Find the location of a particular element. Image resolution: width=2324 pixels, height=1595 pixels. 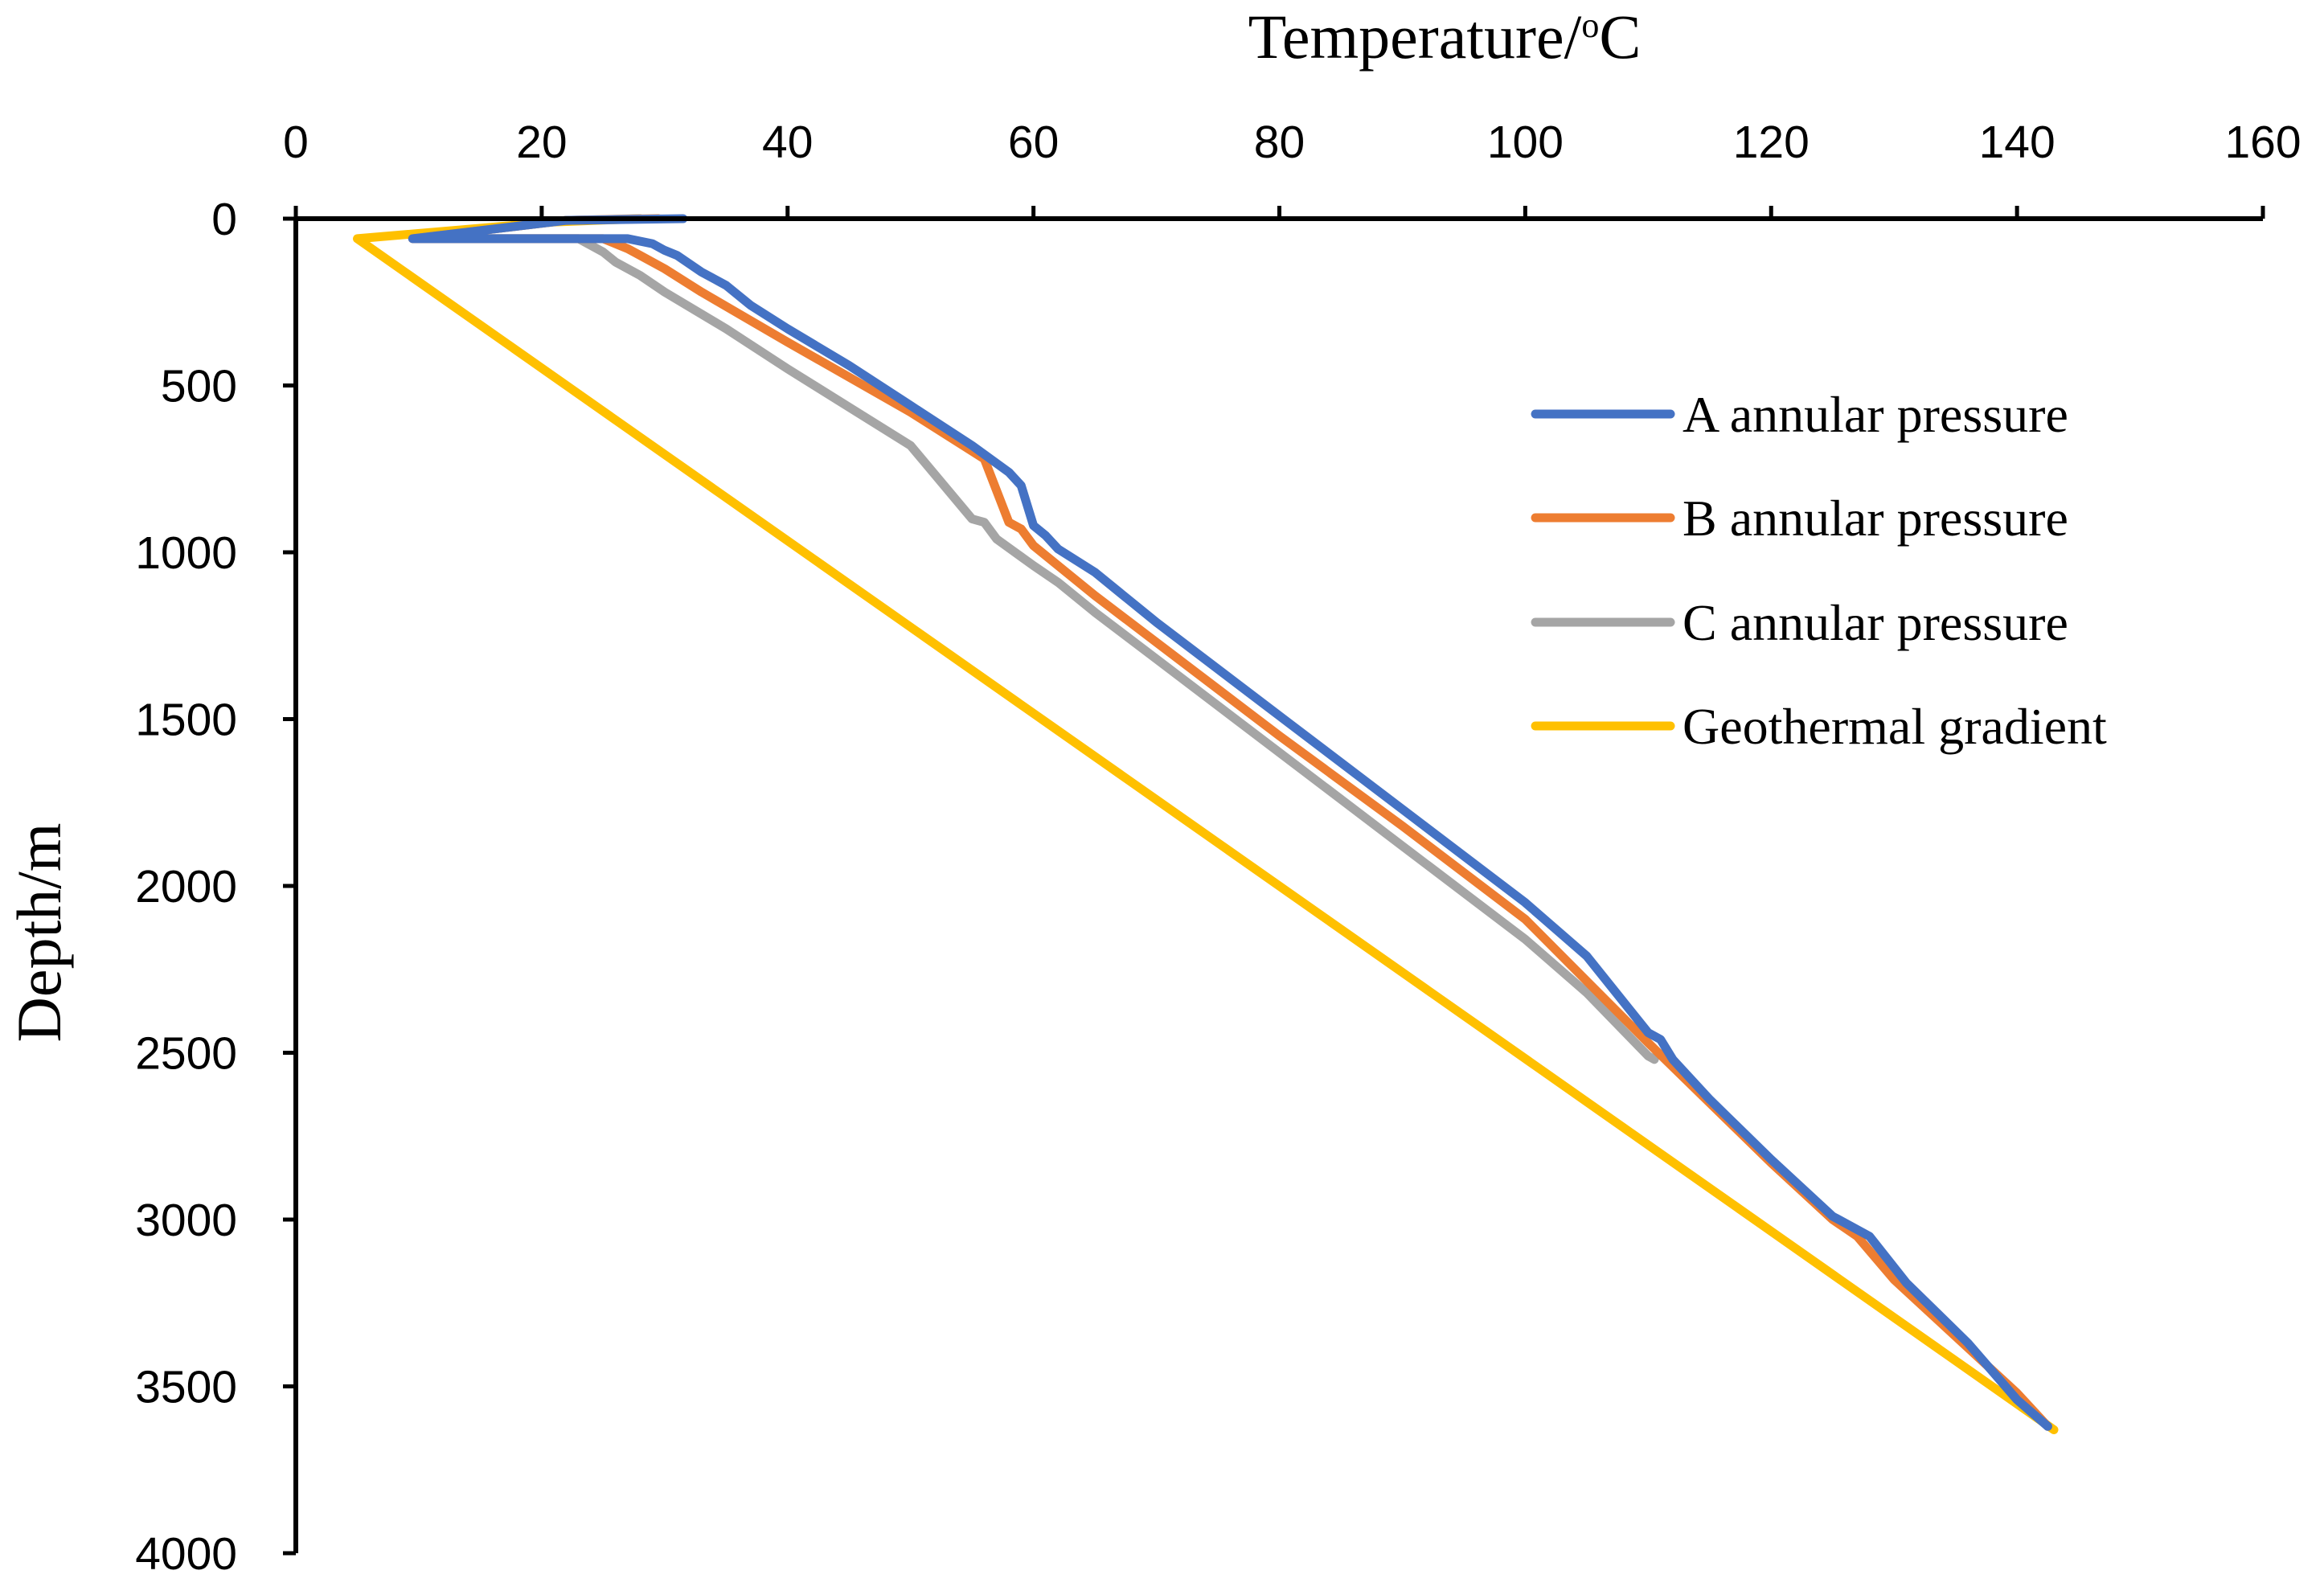

x-axis-title: Temperature/oC is located at coordinates (1445, 37).